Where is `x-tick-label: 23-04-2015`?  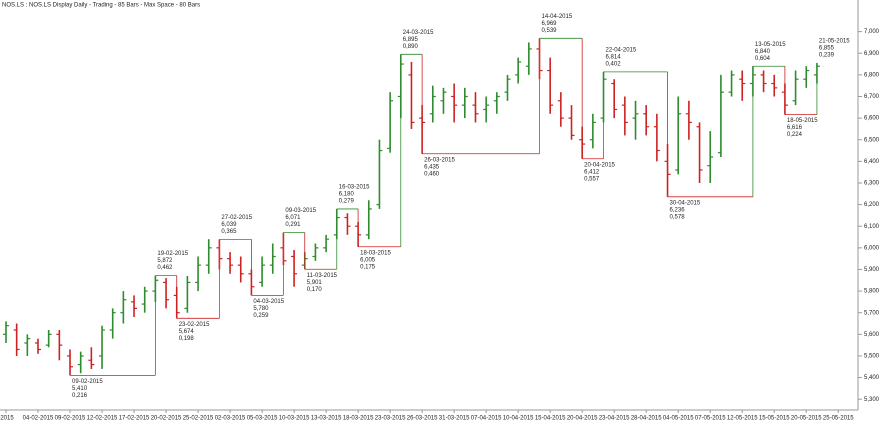
x-tick-label: 23-04-2015 is located at coordinates (614, 419).